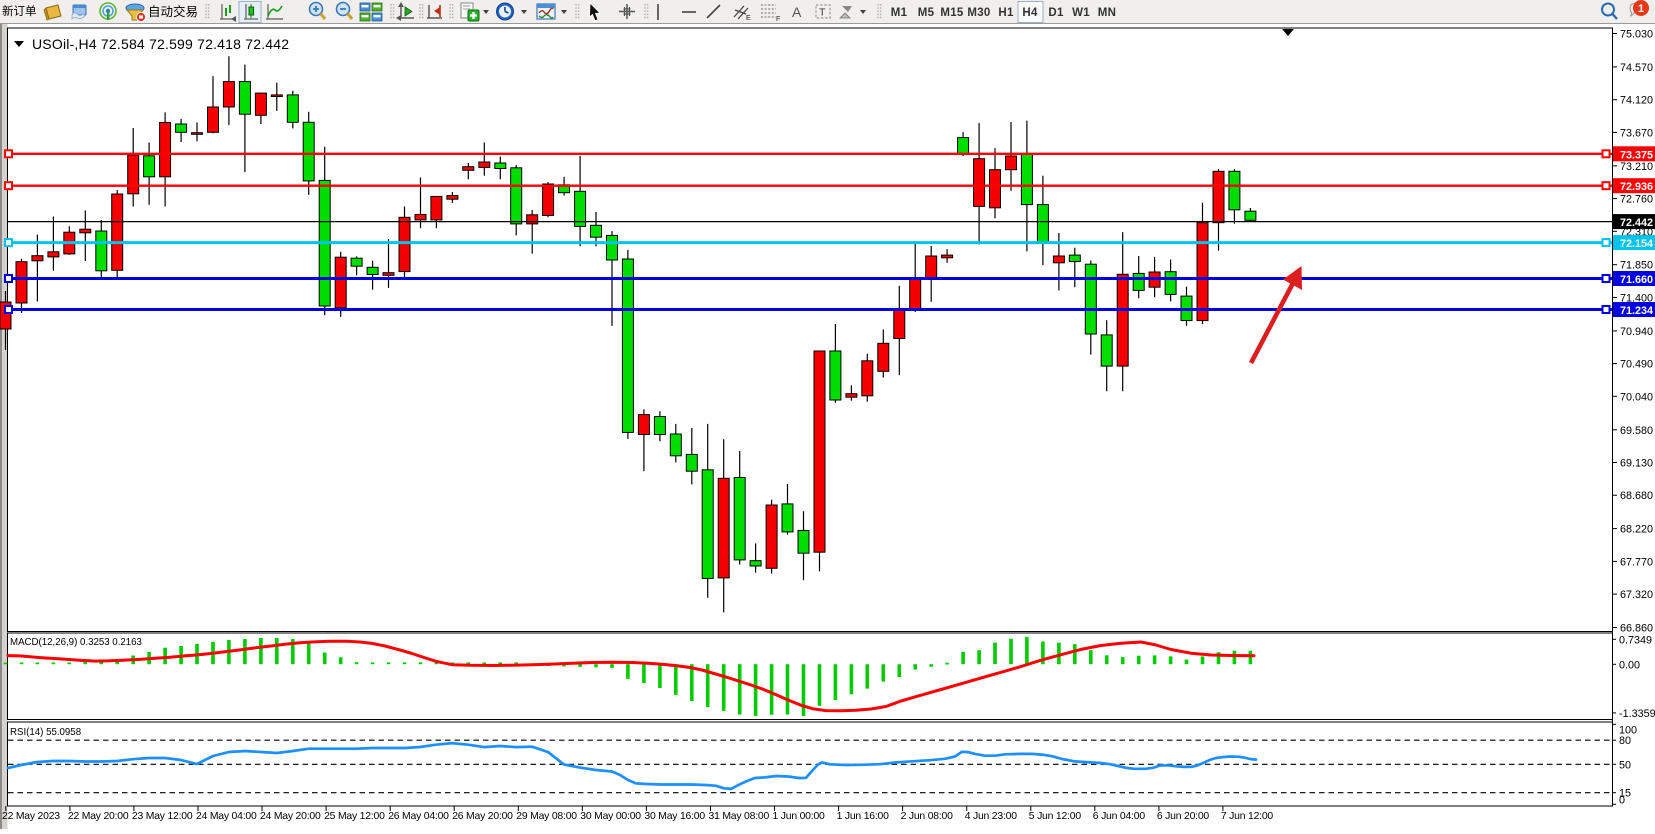 Image resolution: width=1655 pixels, height=834 pixels. What do you see at coordinates (160, 44) in the screenshot?
I see `svg-text:USOil-,H4 72.584 72.599 72.41: USOil-,H4 72.584 72.599 72.418 72.442` at bounding box center [160, 44].